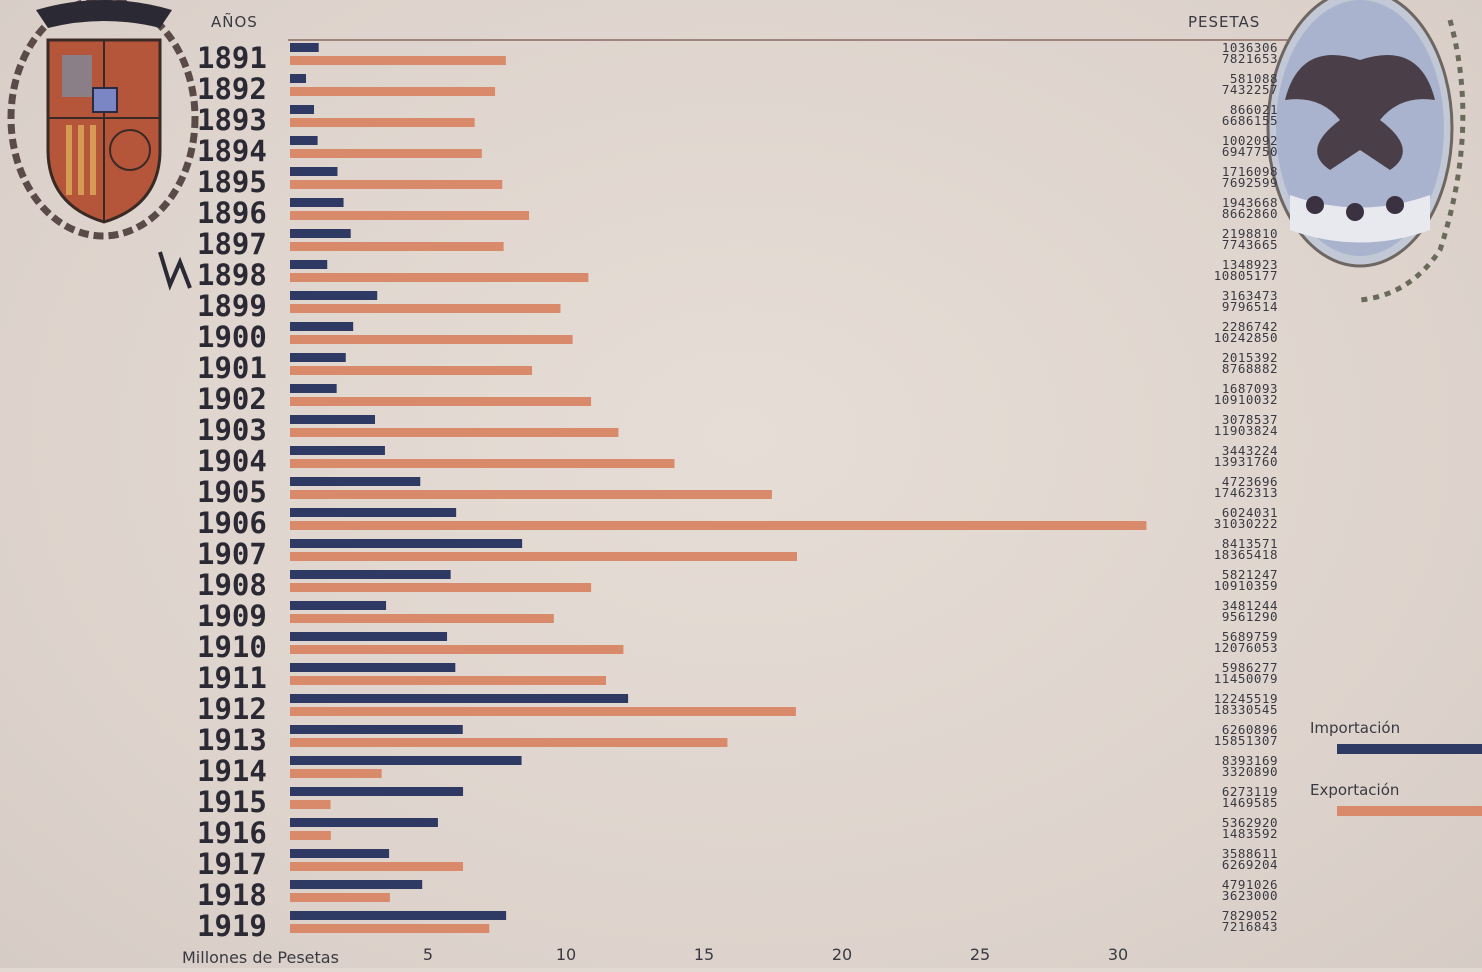  I want to click on value-label-exportacion: 18330545, so click(1246, 709).